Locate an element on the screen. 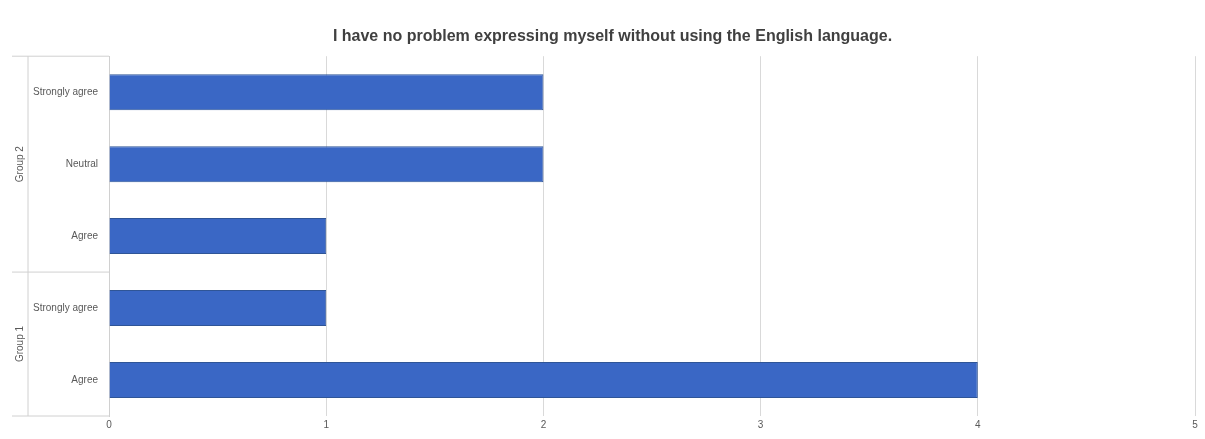 Image resolution: width=1205 pixels, height=439 pixels. x-tick-label: 2 is located at coordinates (543, 424).